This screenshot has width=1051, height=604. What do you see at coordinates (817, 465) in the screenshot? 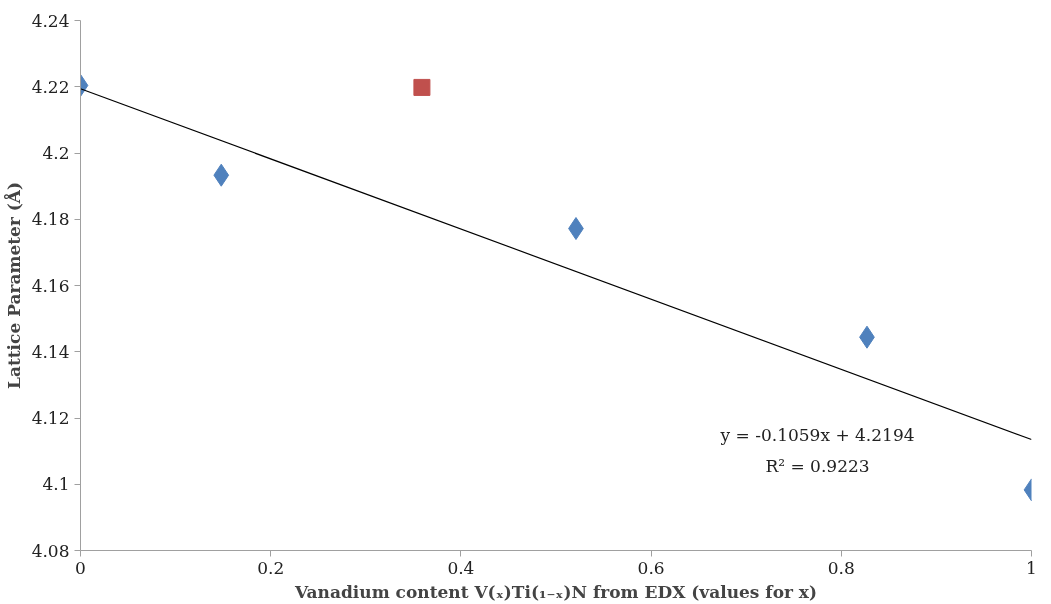
I see `annotation: R² = 0.9223` at bounding box center [817, 465].